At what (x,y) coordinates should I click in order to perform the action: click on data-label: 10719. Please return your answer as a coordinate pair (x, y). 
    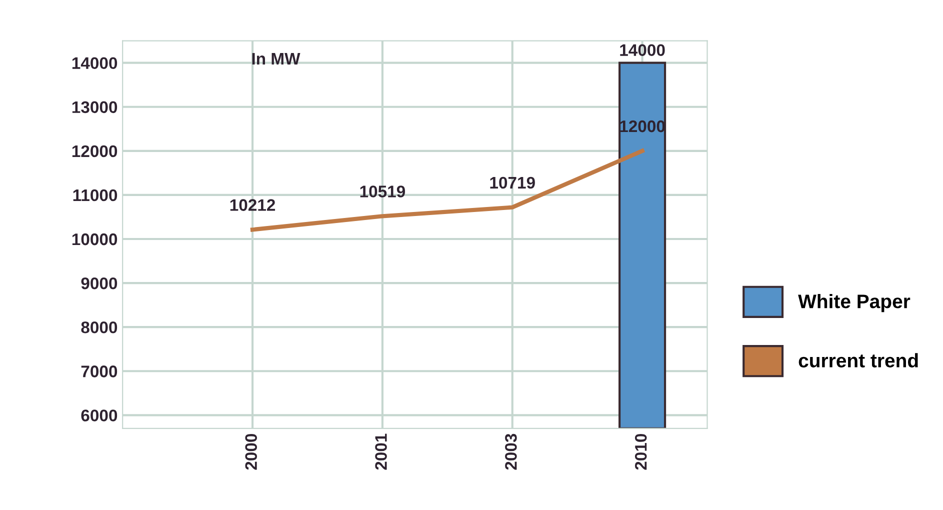
    Looking at the image, I should click on (512, 182).